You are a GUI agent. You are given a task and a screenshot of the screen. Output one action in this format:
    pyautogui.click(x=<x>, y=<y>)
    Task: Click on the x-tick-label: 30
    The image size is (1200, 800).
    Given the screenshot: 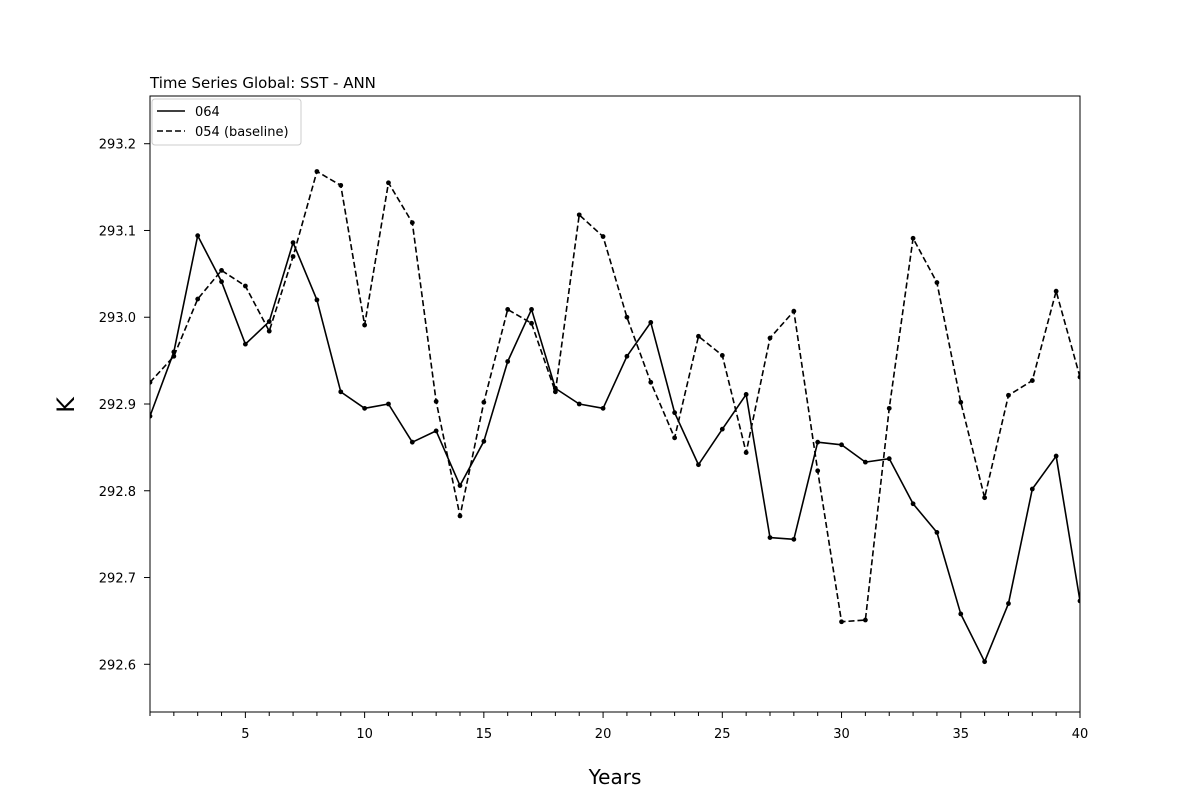 What is the action you would take?
    pyautogui.click(x=841, y=734)
    